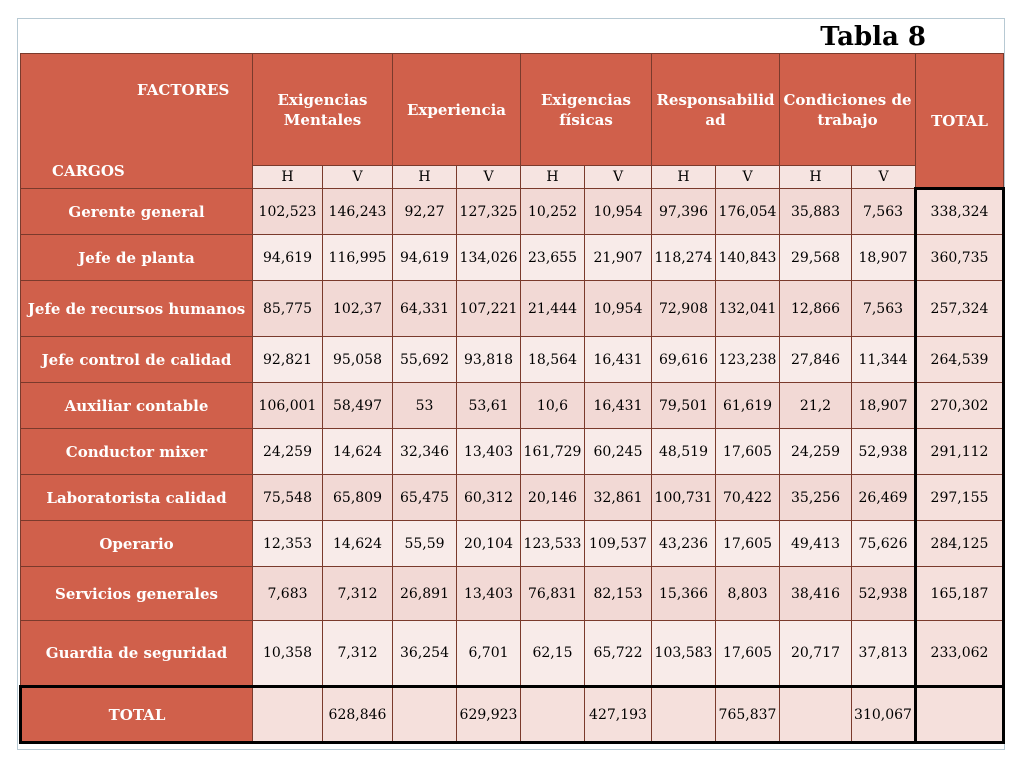  Describe the element at coordinates (488, 257) in the screenshot. I see `value-cell: 134,026` at that location.